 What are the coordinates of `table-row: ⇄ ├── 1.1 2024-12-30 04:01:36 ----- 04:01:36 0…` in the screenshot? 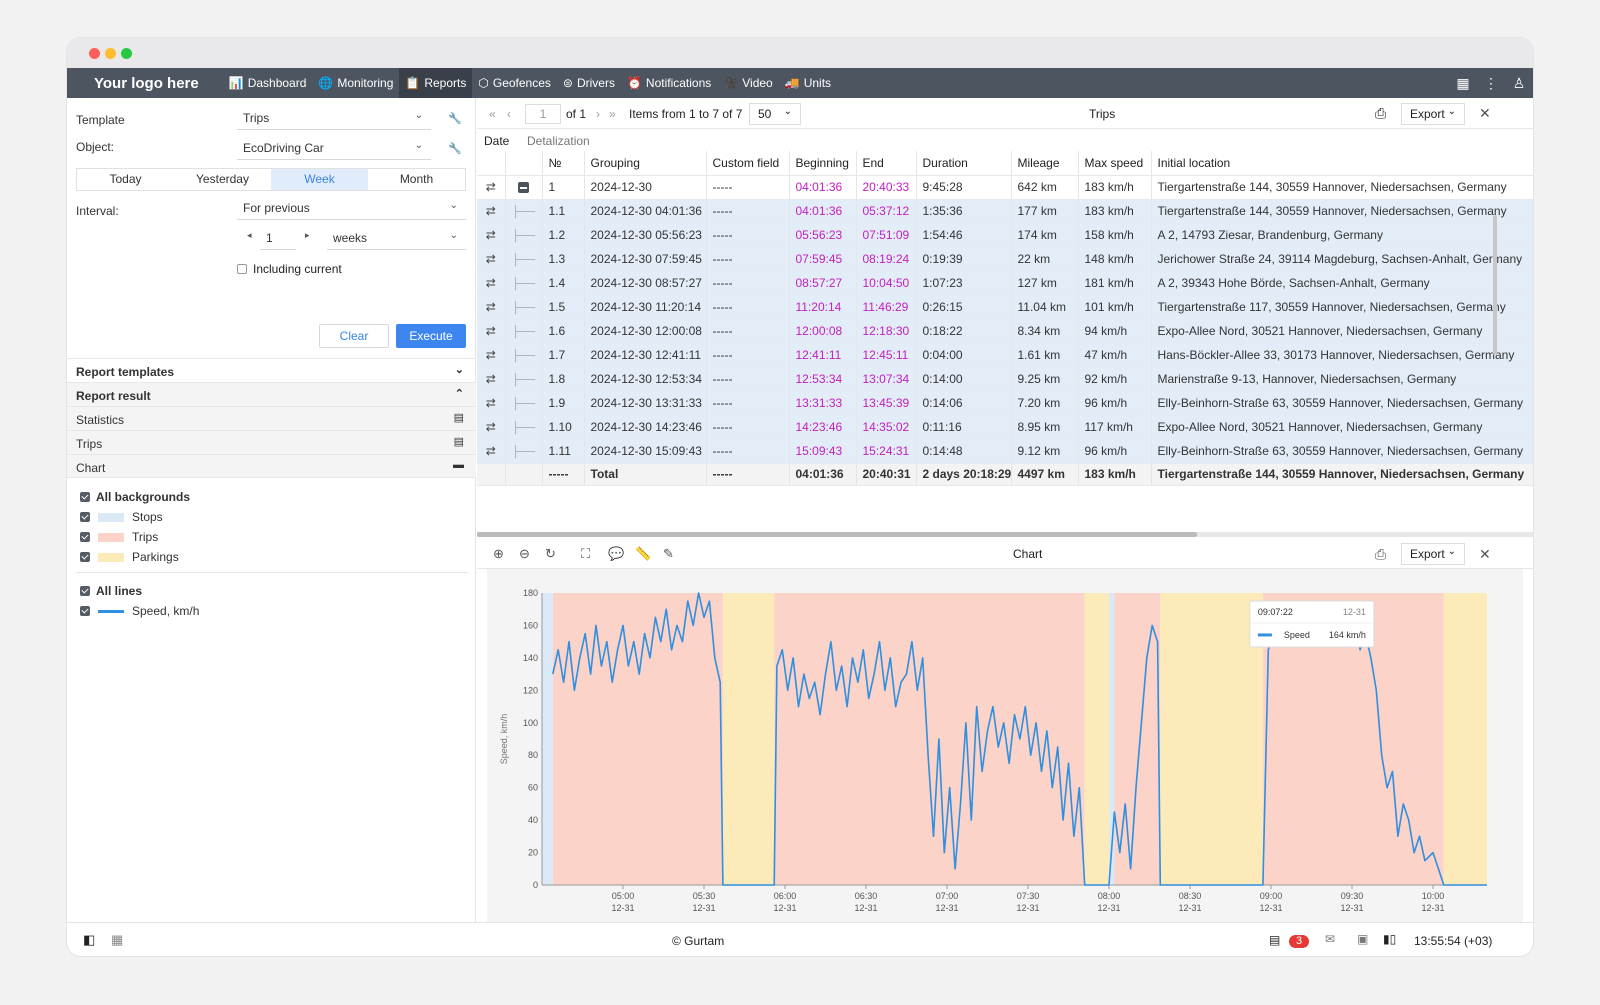 It's located at (1005, 211).